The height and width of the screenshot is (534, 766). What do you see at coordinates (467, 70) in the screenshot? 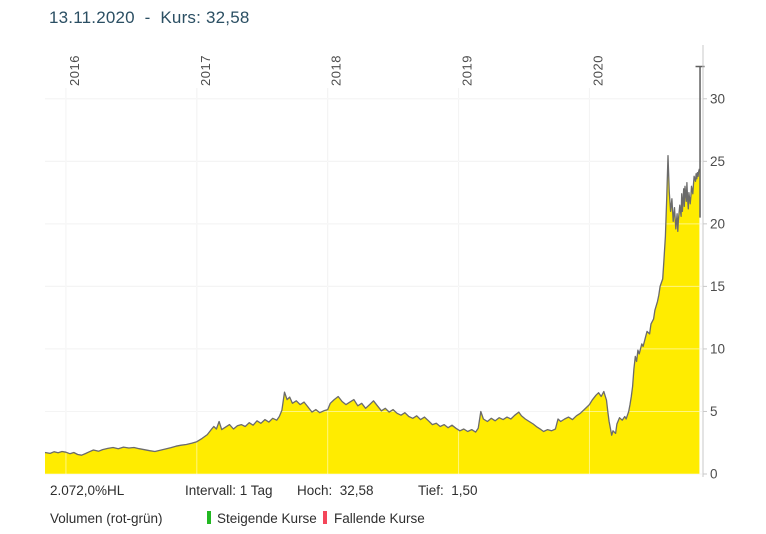
I see `x-tick-label: 2019` at bounding box center [467, 70].